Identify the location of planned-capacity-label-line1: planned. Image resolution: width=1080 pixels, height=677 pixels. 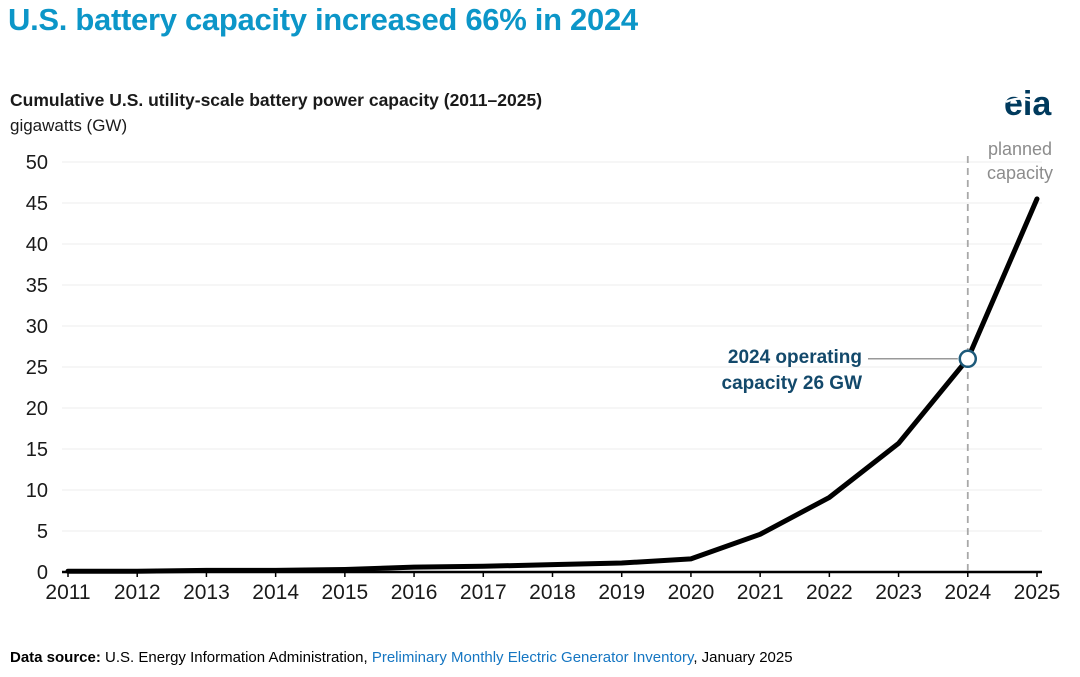
(1020, 149).